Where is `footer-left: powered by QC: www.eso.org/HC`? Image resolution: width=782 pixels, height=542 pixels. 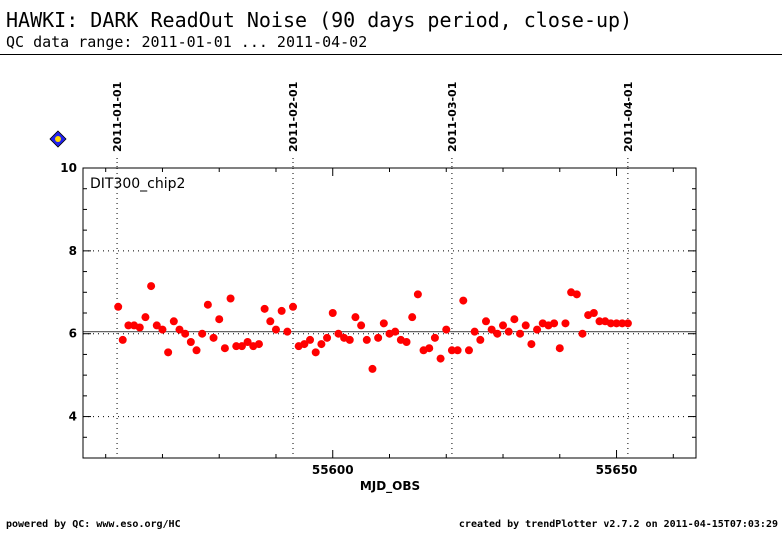 footer-left: powered by QC: www.eso.org/HC is located at coordinates (93, 524).